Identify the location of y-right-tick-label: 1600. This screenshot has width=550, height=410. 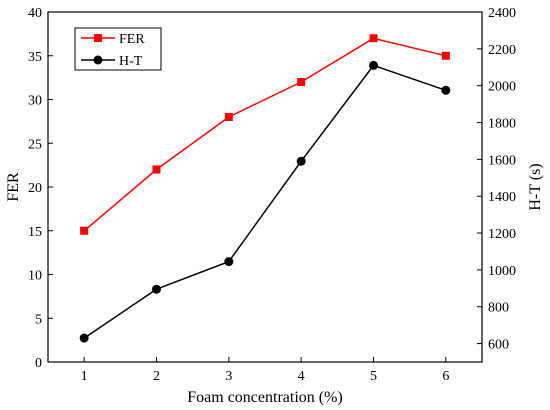
(502, 160).